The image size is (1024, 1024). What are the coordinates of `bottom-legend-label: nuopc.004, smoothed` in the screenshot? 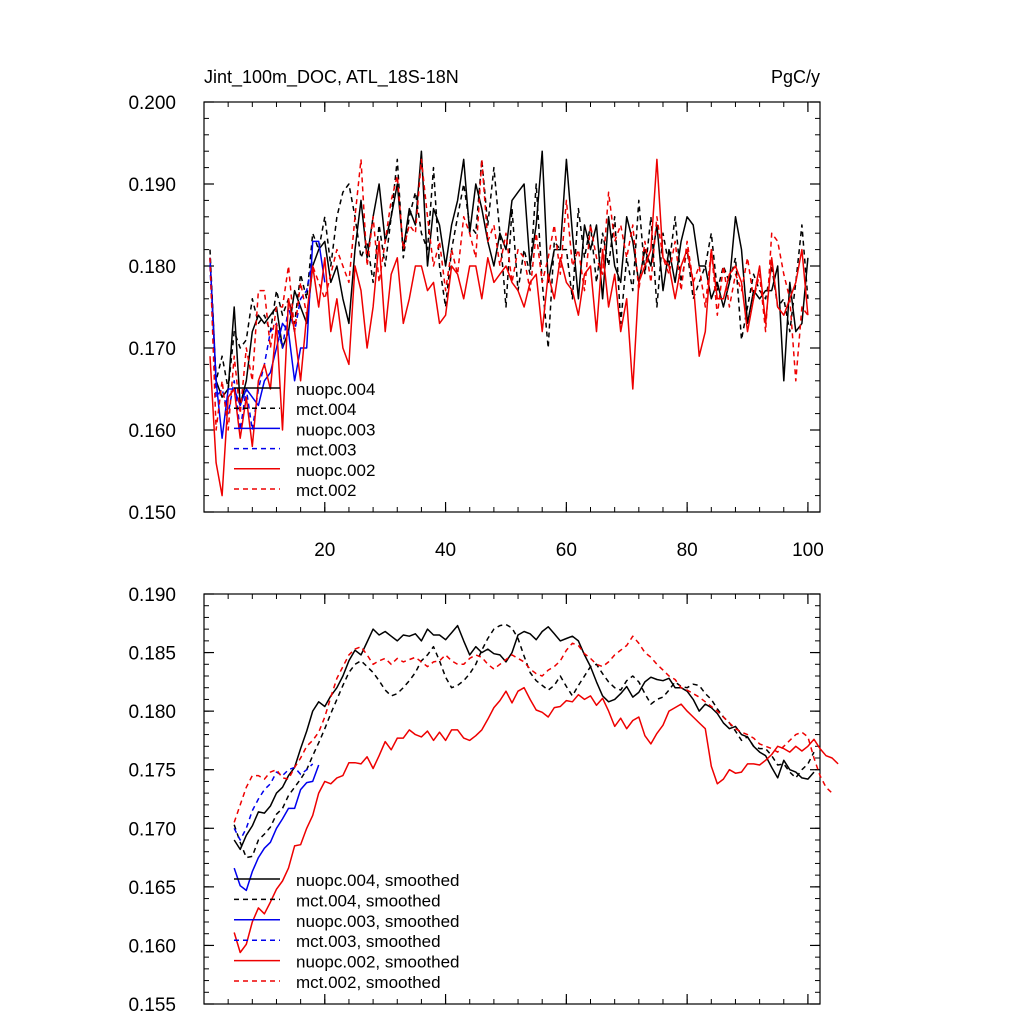 It's located at (378, 880).